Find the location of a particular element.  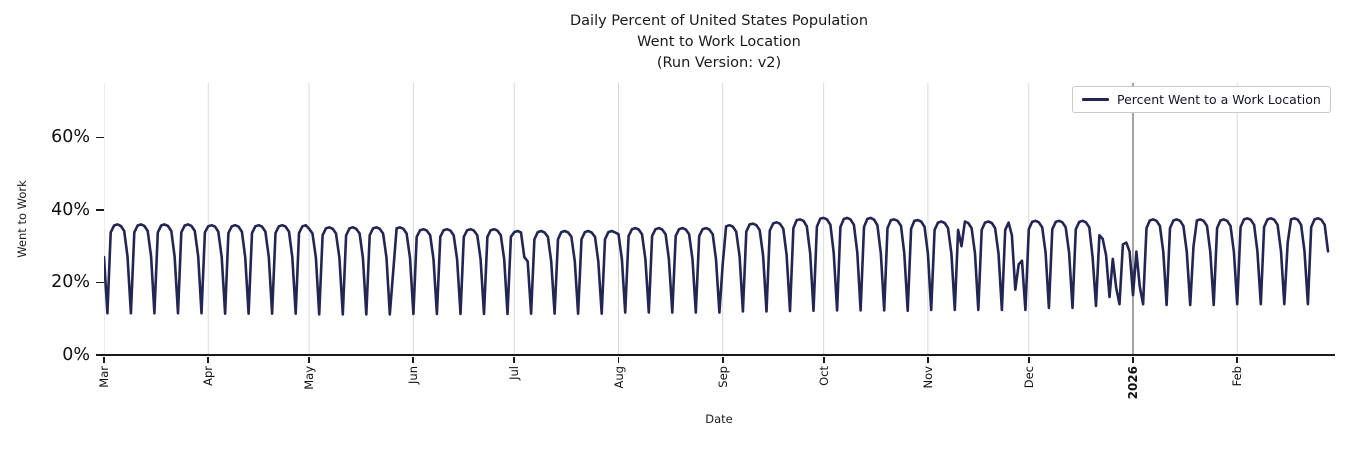

chart-title-line-2: Went to Work Location is located at coordinates (719, 42).